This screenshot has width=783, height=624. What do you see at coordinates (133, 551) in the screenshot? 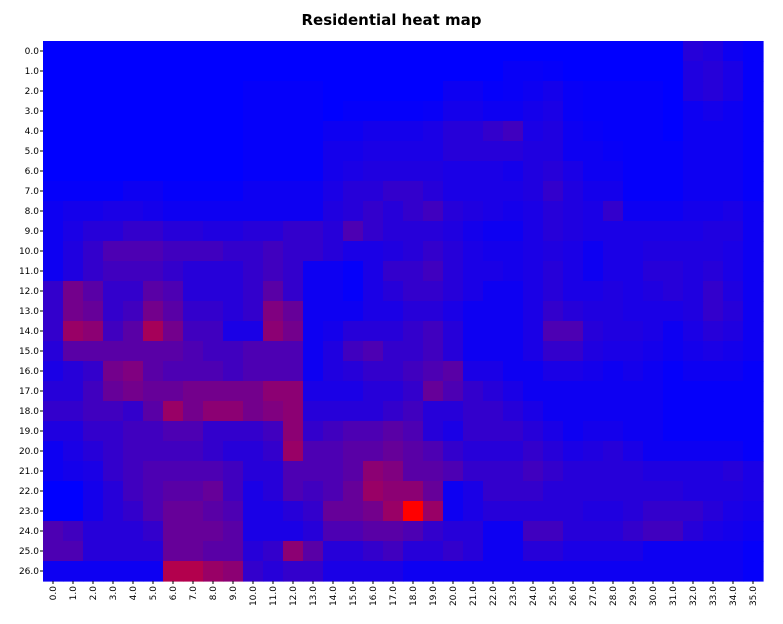
I see `heatmap-cell-r25-c4` at bounding box center [133, 551].